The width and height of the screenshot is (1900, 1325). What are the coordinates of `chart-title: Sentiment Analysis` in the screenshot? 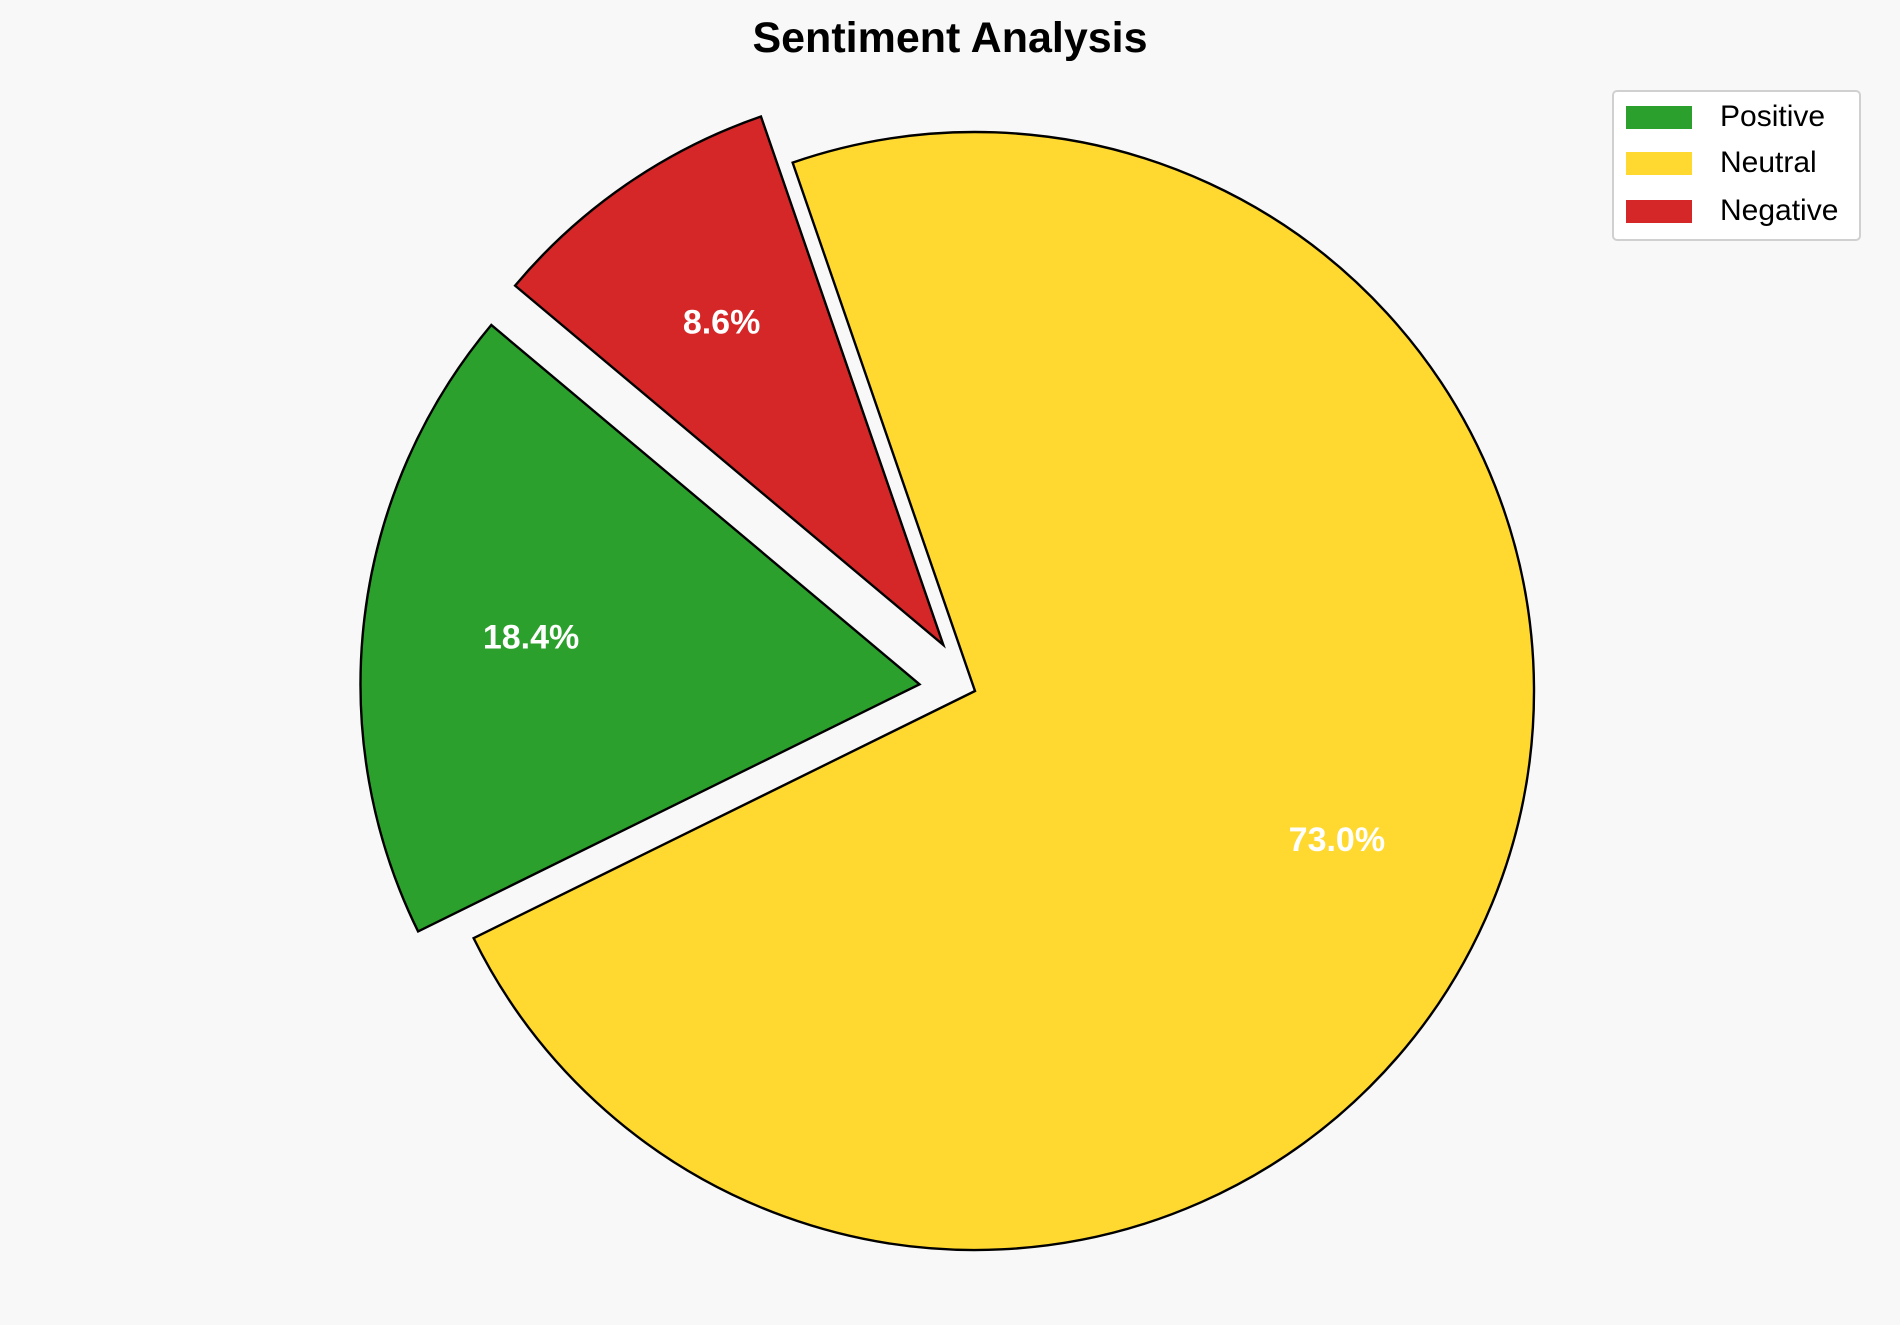 It's located at (950, 38).